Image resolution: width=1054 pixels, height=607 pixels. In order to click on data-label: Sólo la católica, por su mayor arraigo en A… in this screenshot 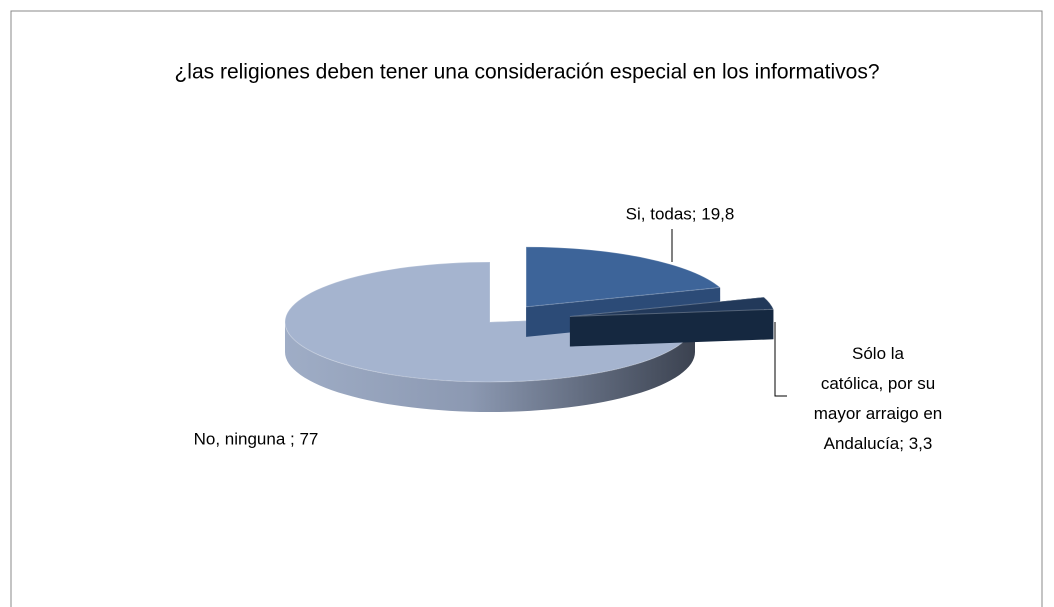, I will do `click(878, 398)`.